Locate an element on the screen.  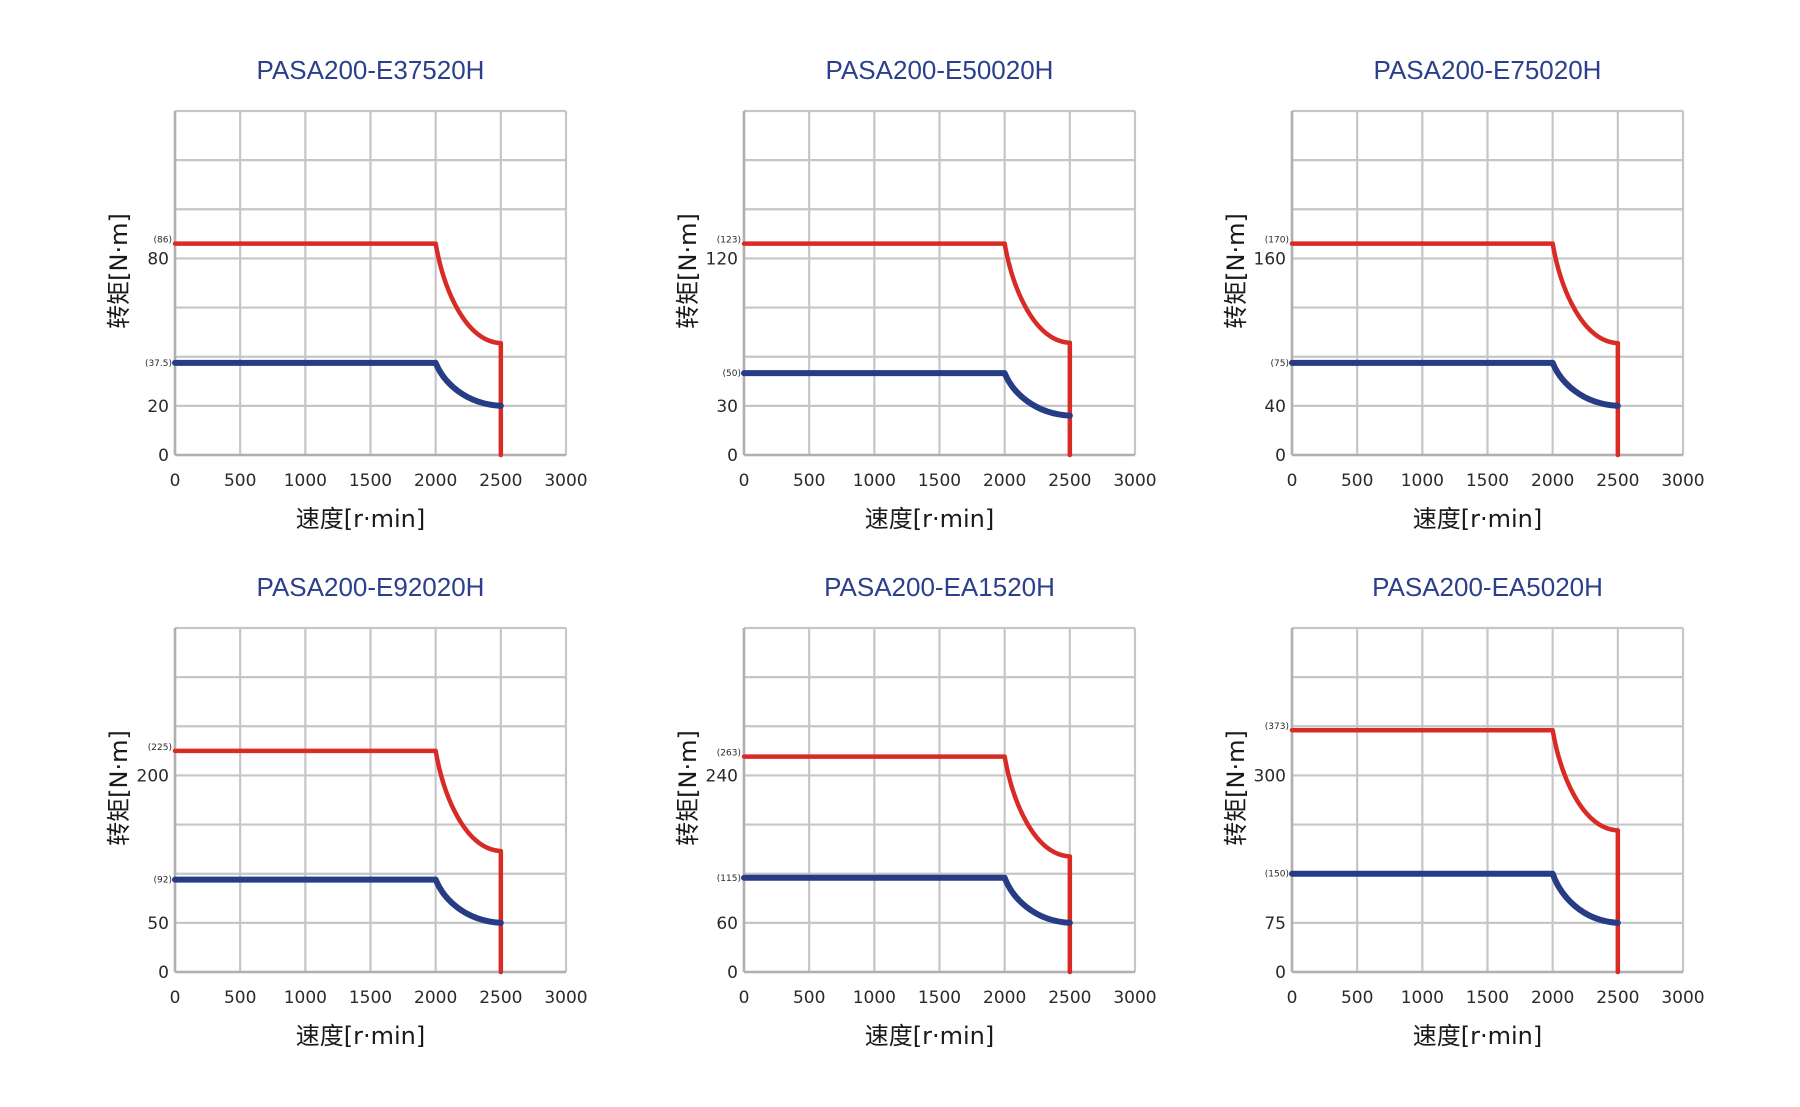
rated-torque-annotation: (37.5) is located at coordinates (158, 364).